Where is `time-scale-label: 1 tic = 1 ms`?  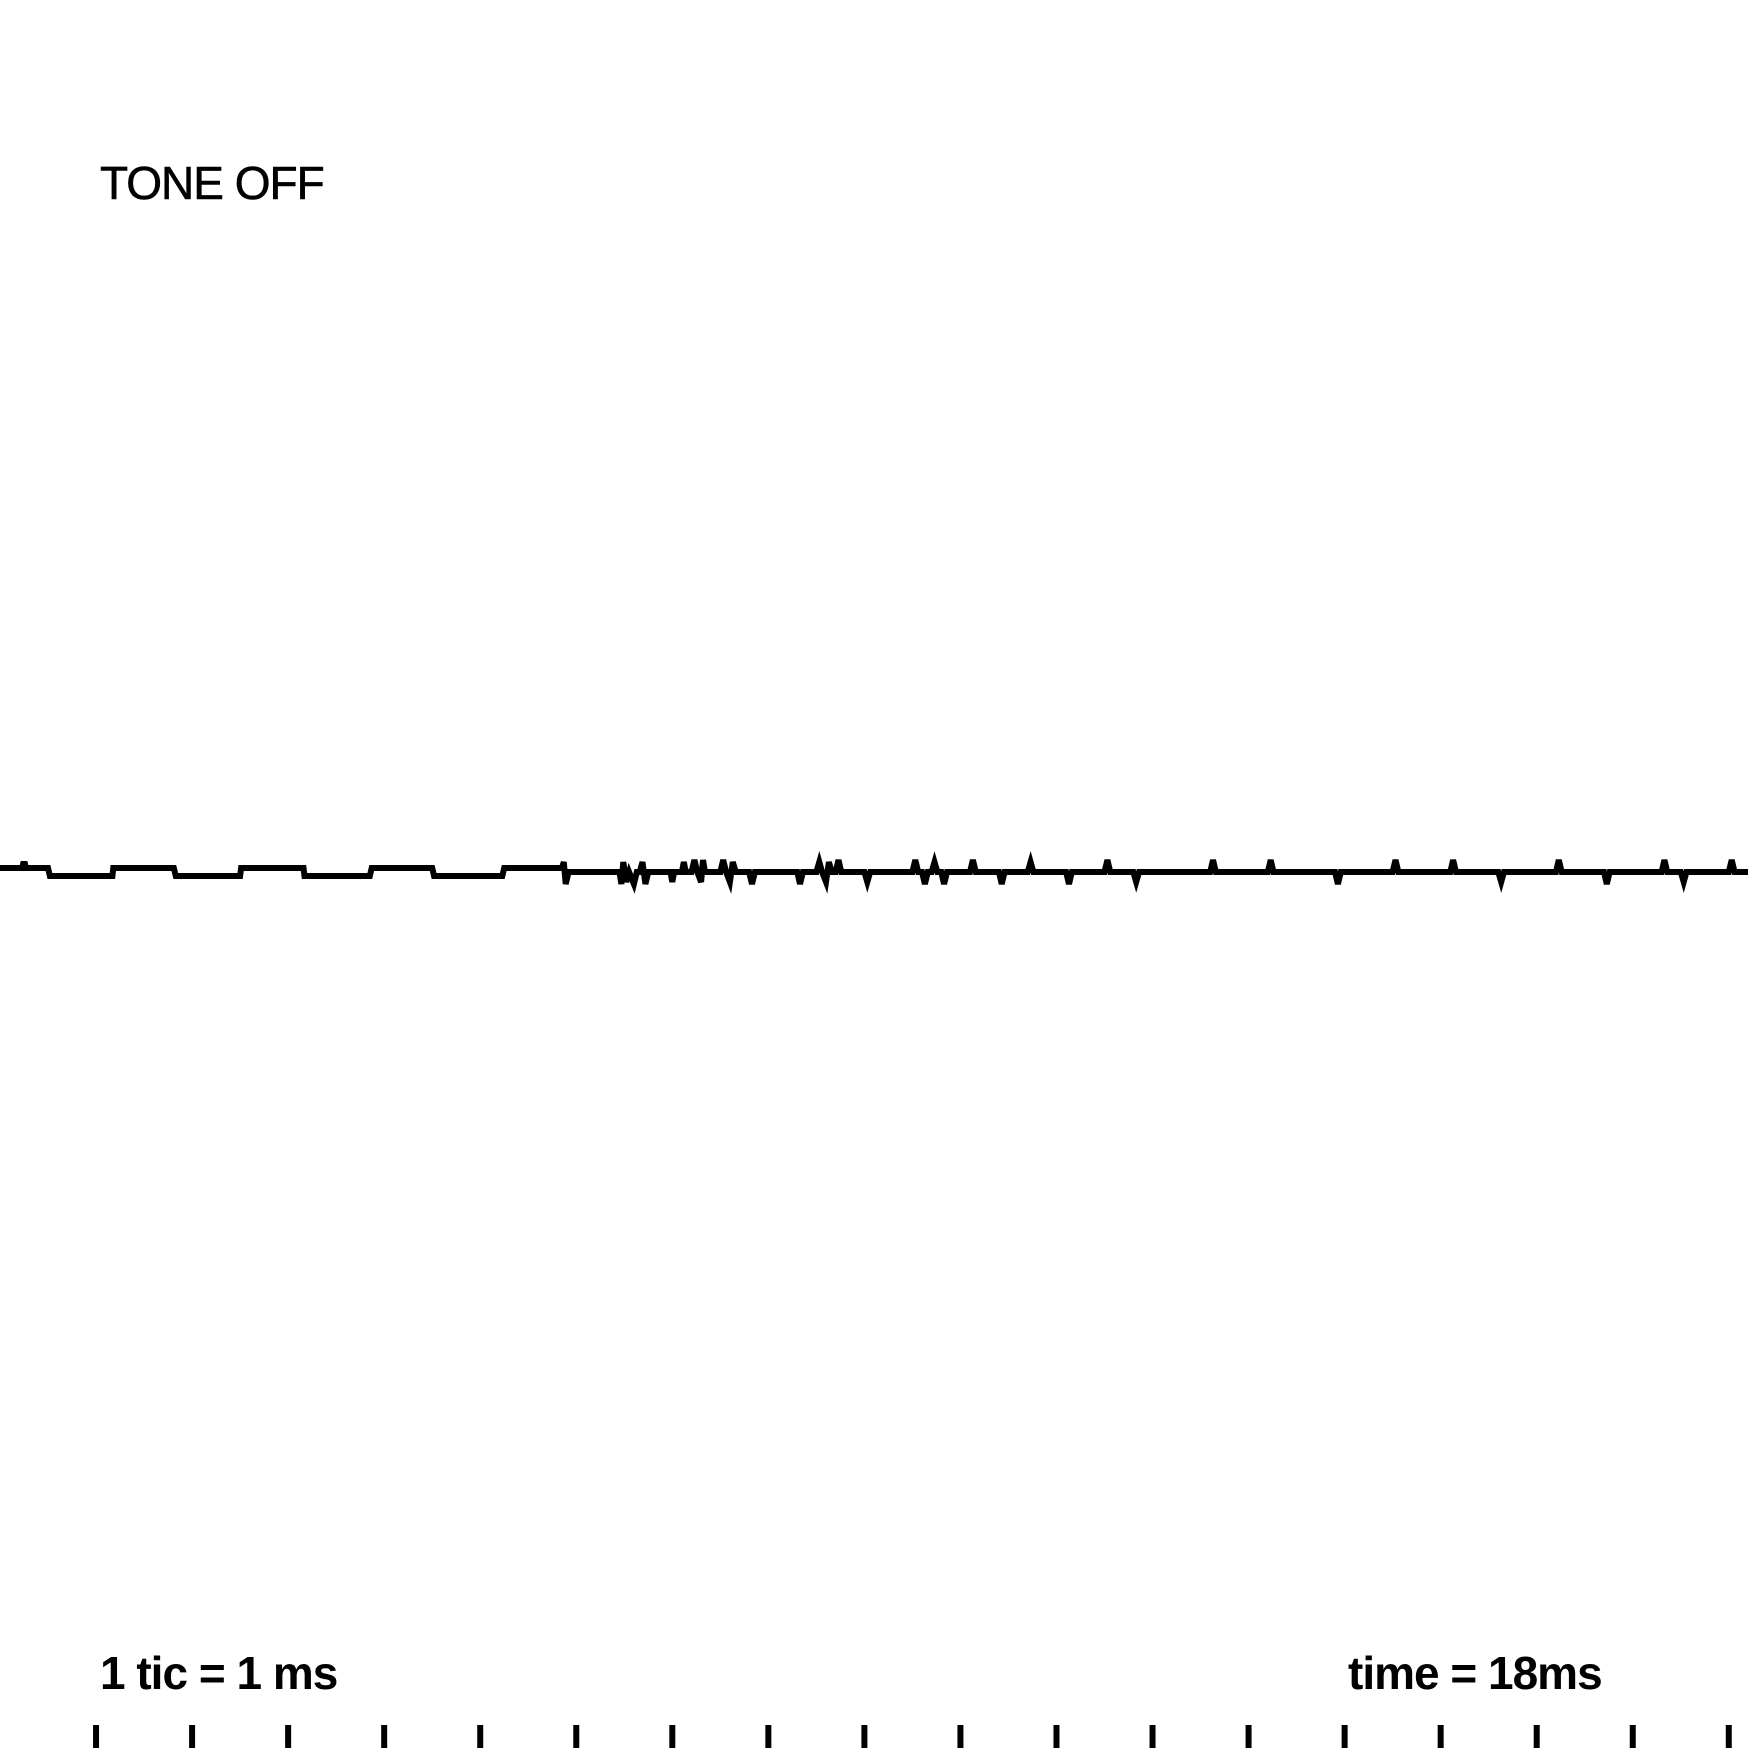 time-scale-label: 1 tic = 1 ms is located at coordinates (219, 1673).